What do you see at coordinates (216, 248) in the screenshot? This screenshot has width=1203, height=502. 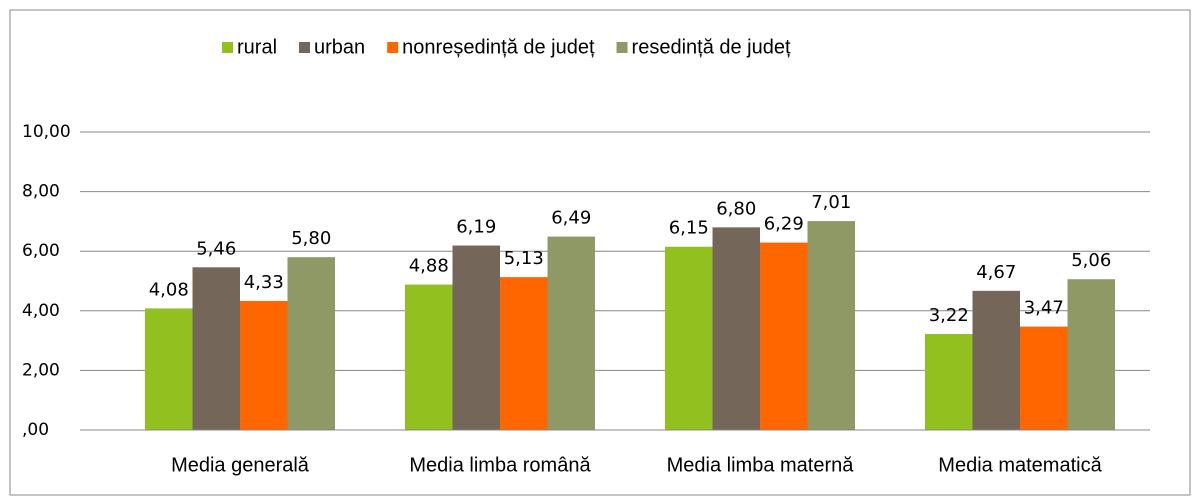 I see `data-label: 5,46` at bounding box center [216, 248].